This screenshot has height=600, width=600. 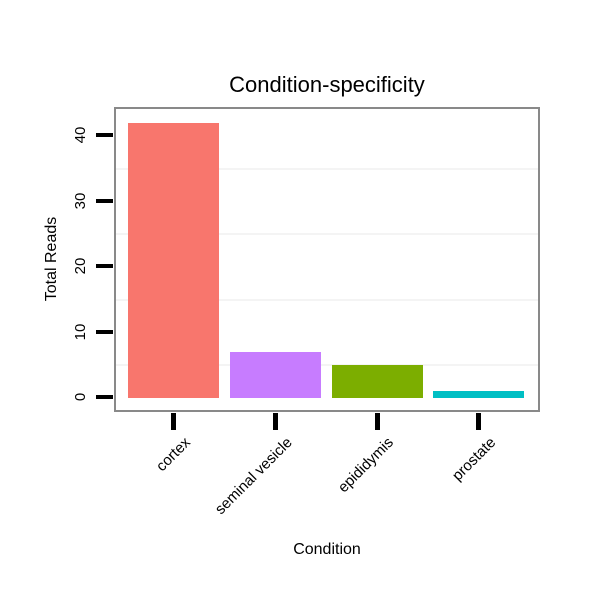 What do you see at coordinates (51, 259) in the screenshot?
I see `y-axis-title: Total Reads` at bounding box center [51, 259].